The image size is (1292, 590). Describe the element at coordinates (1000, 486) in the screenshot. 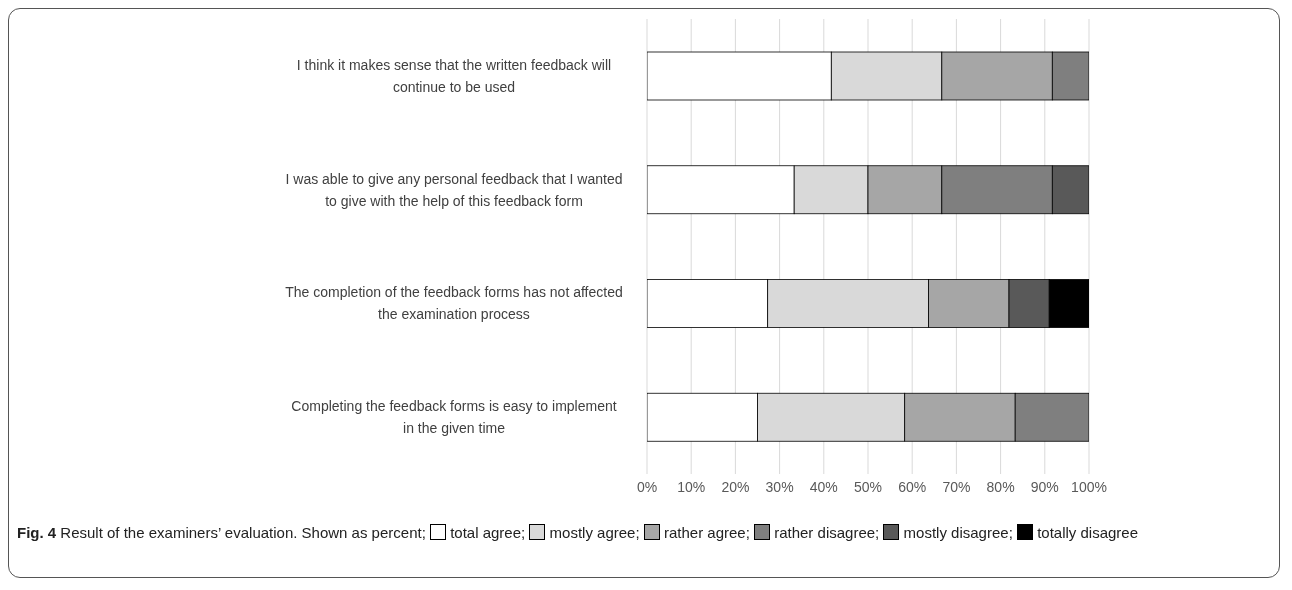

I see `x-tick-label: 80%` at that location.